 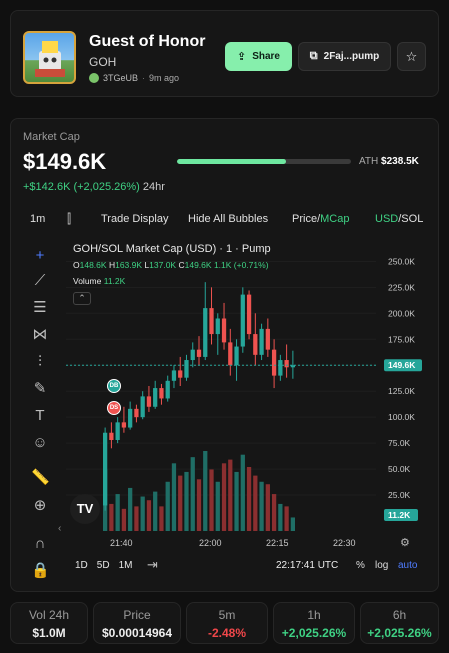 I want to click on range-buttons: 1D 5D 1M, so click(x=104, y=565).